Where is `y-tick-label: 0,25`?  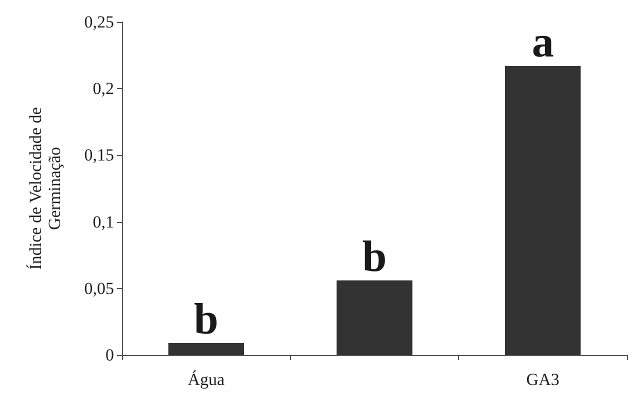
y-tick-label: 0,25 is located at coordinates (99, 22).